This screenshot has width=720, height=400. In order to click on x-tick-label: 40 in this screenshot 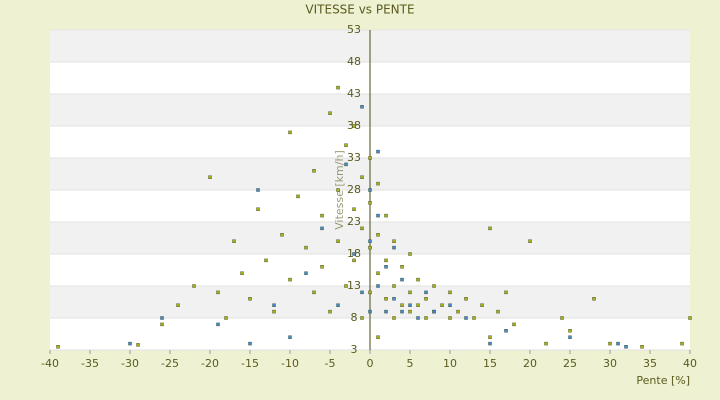, I will do `click(690, 363)`.